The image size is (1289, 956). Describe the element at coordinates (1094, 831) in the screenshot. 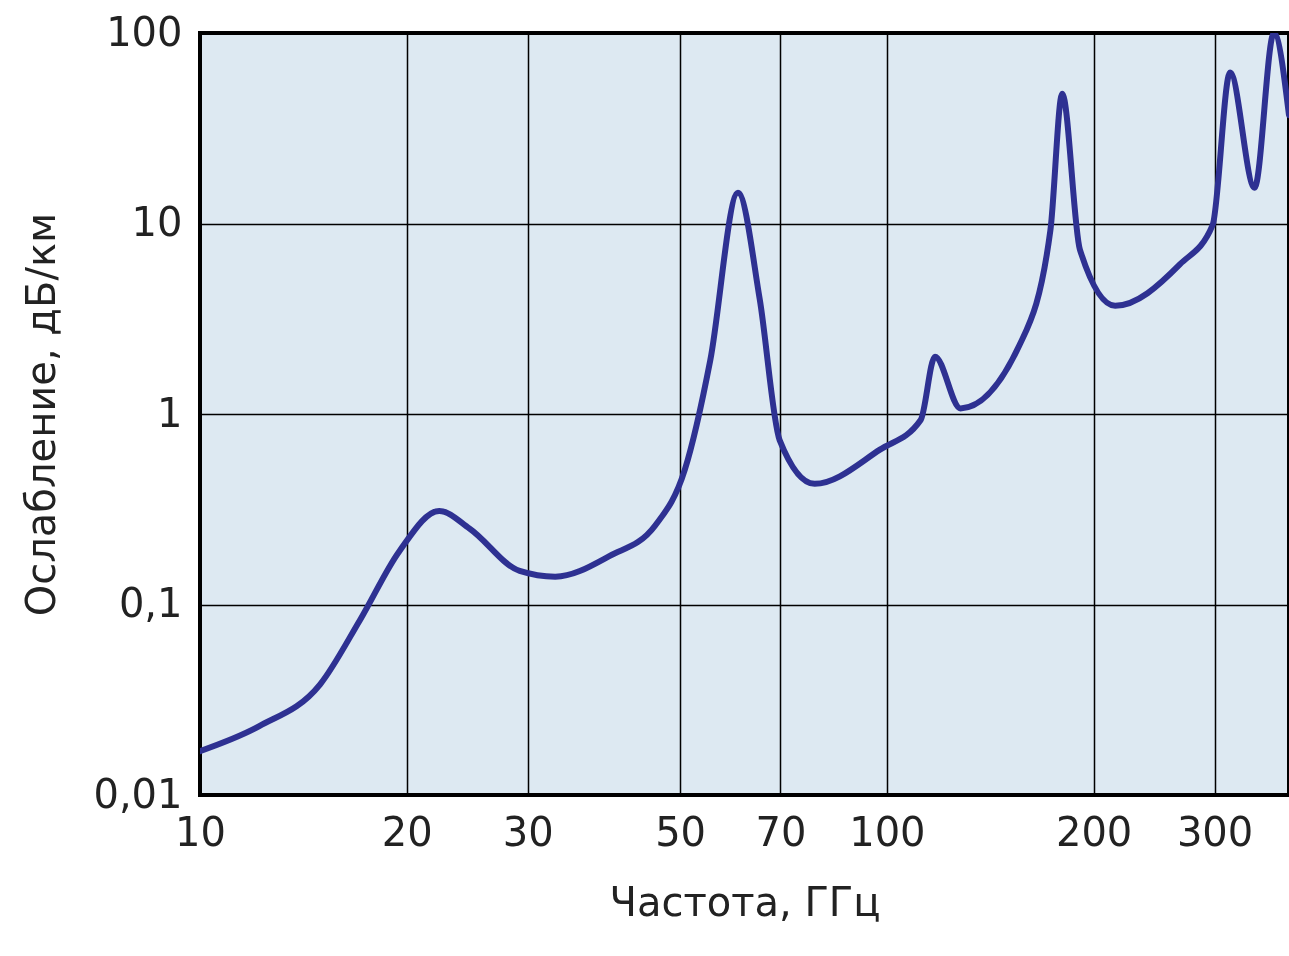

I see `x-tick-label: 200` at that location.